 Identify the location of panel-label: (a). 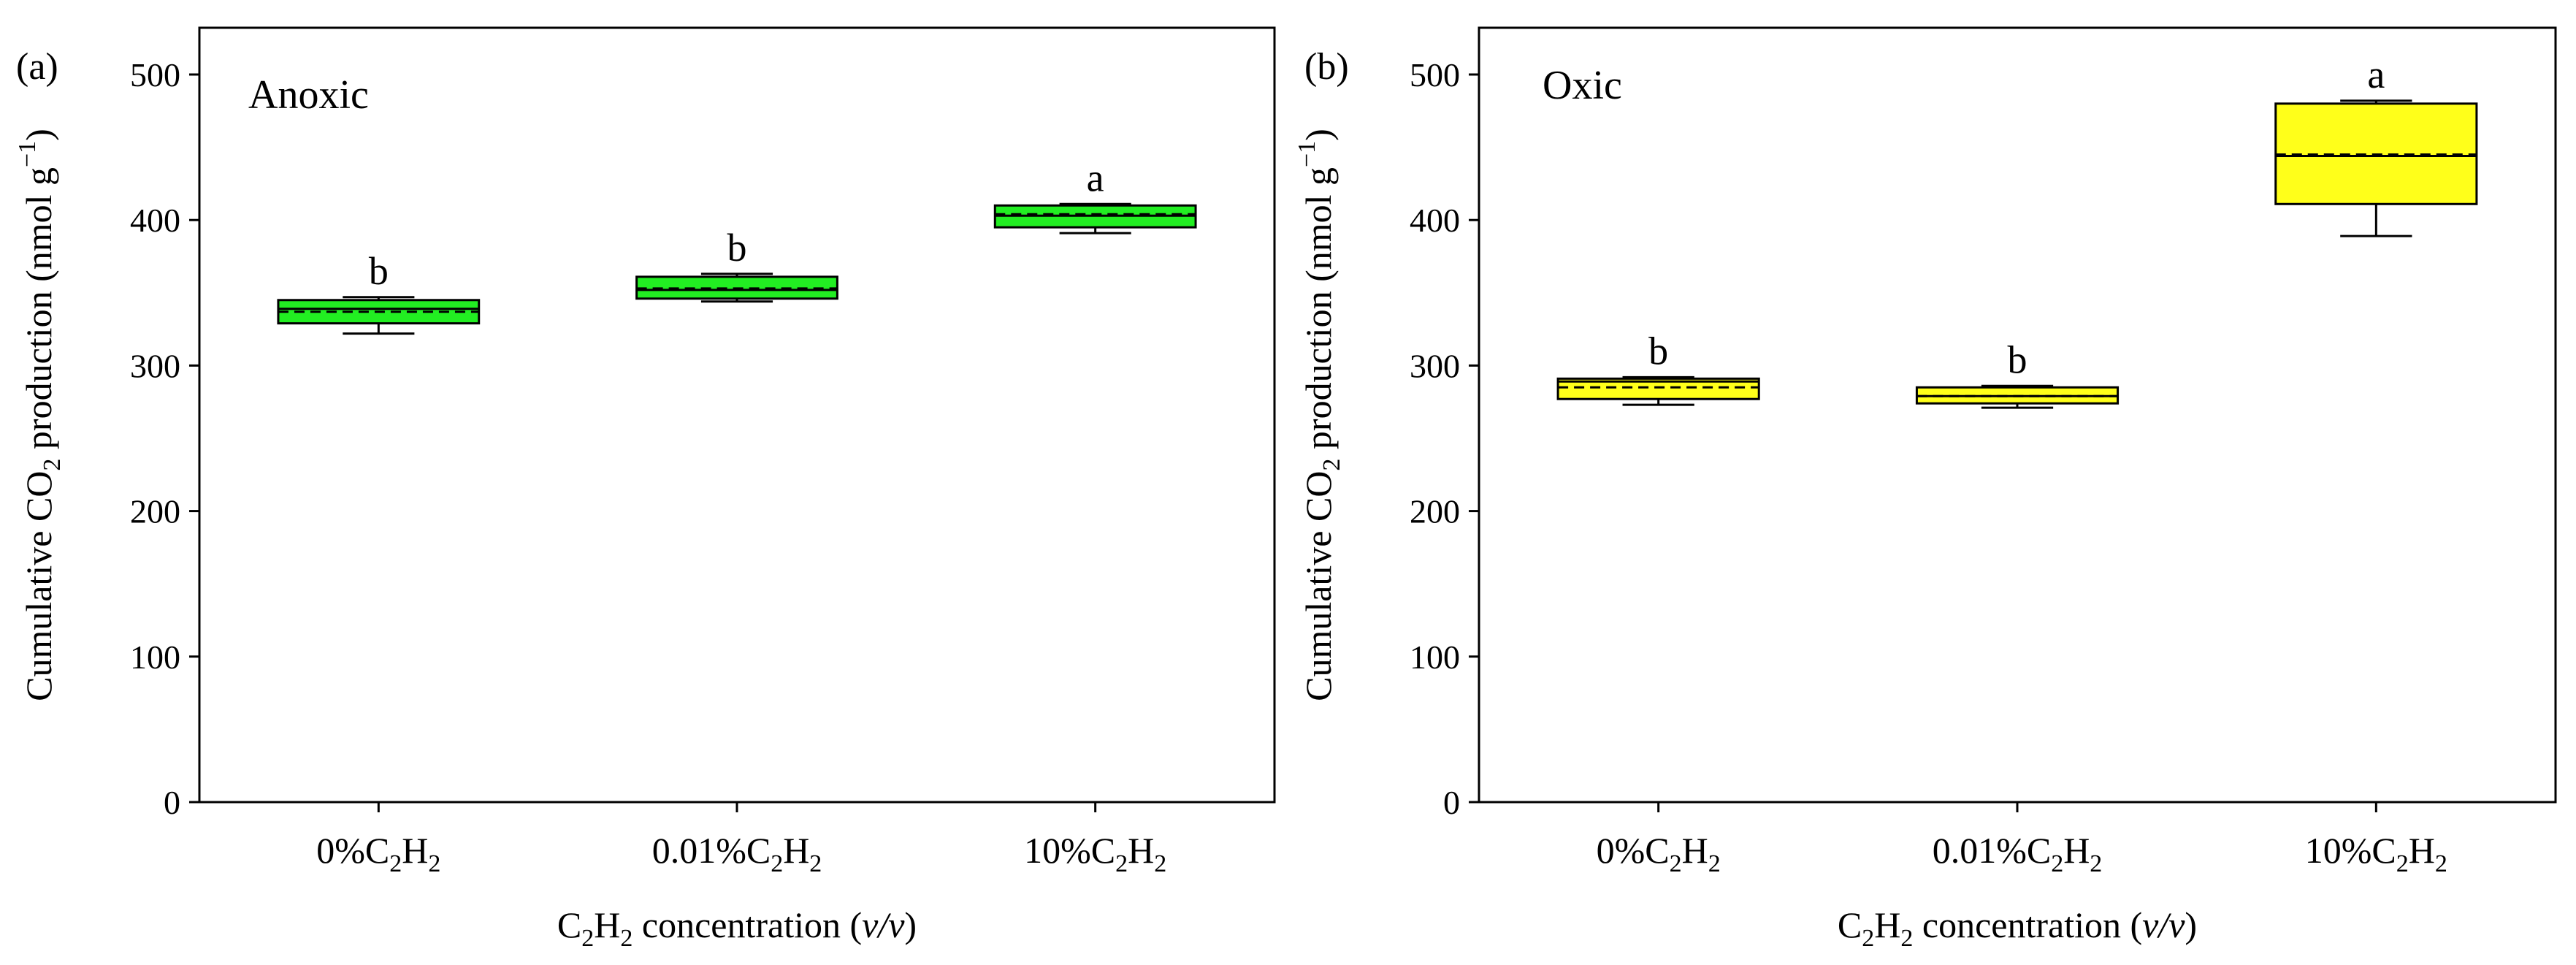
(37, 67).